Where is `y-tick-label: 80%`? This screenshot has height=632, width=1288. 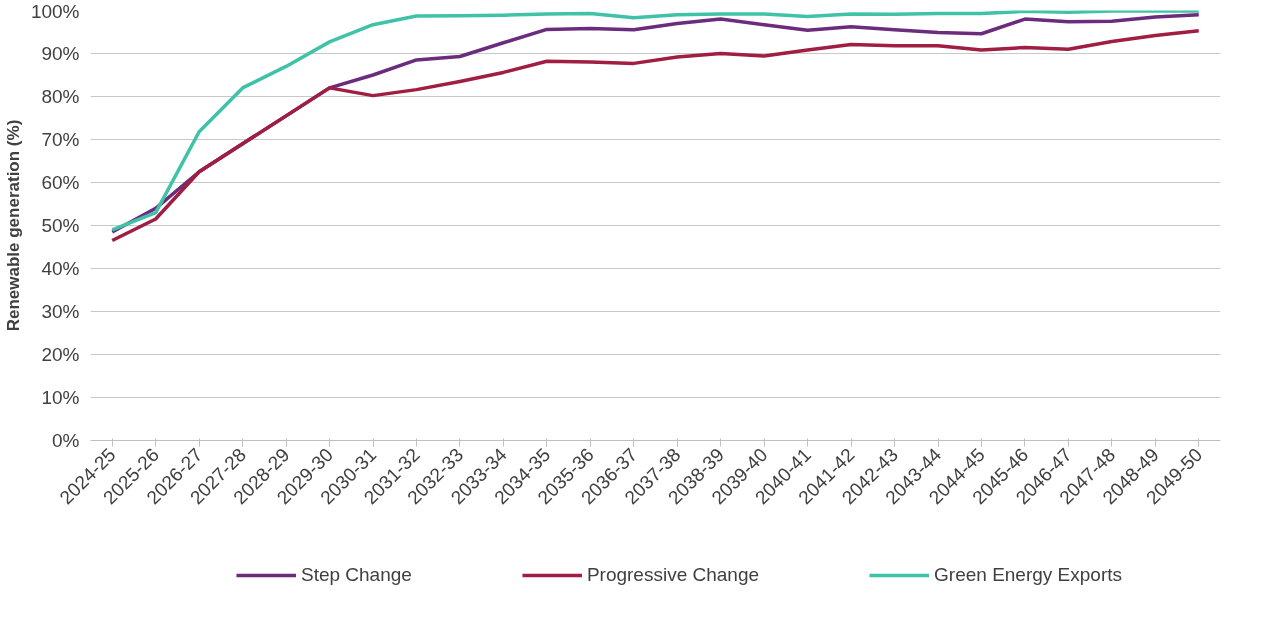
y-tick-label: 80% is located at coordinates (60, 96).